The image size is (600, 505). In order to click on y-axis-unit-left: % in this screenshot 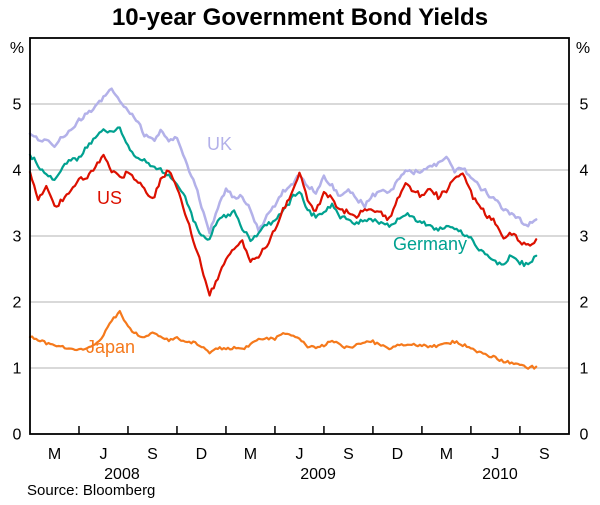, I will do `click(17, 48)`.